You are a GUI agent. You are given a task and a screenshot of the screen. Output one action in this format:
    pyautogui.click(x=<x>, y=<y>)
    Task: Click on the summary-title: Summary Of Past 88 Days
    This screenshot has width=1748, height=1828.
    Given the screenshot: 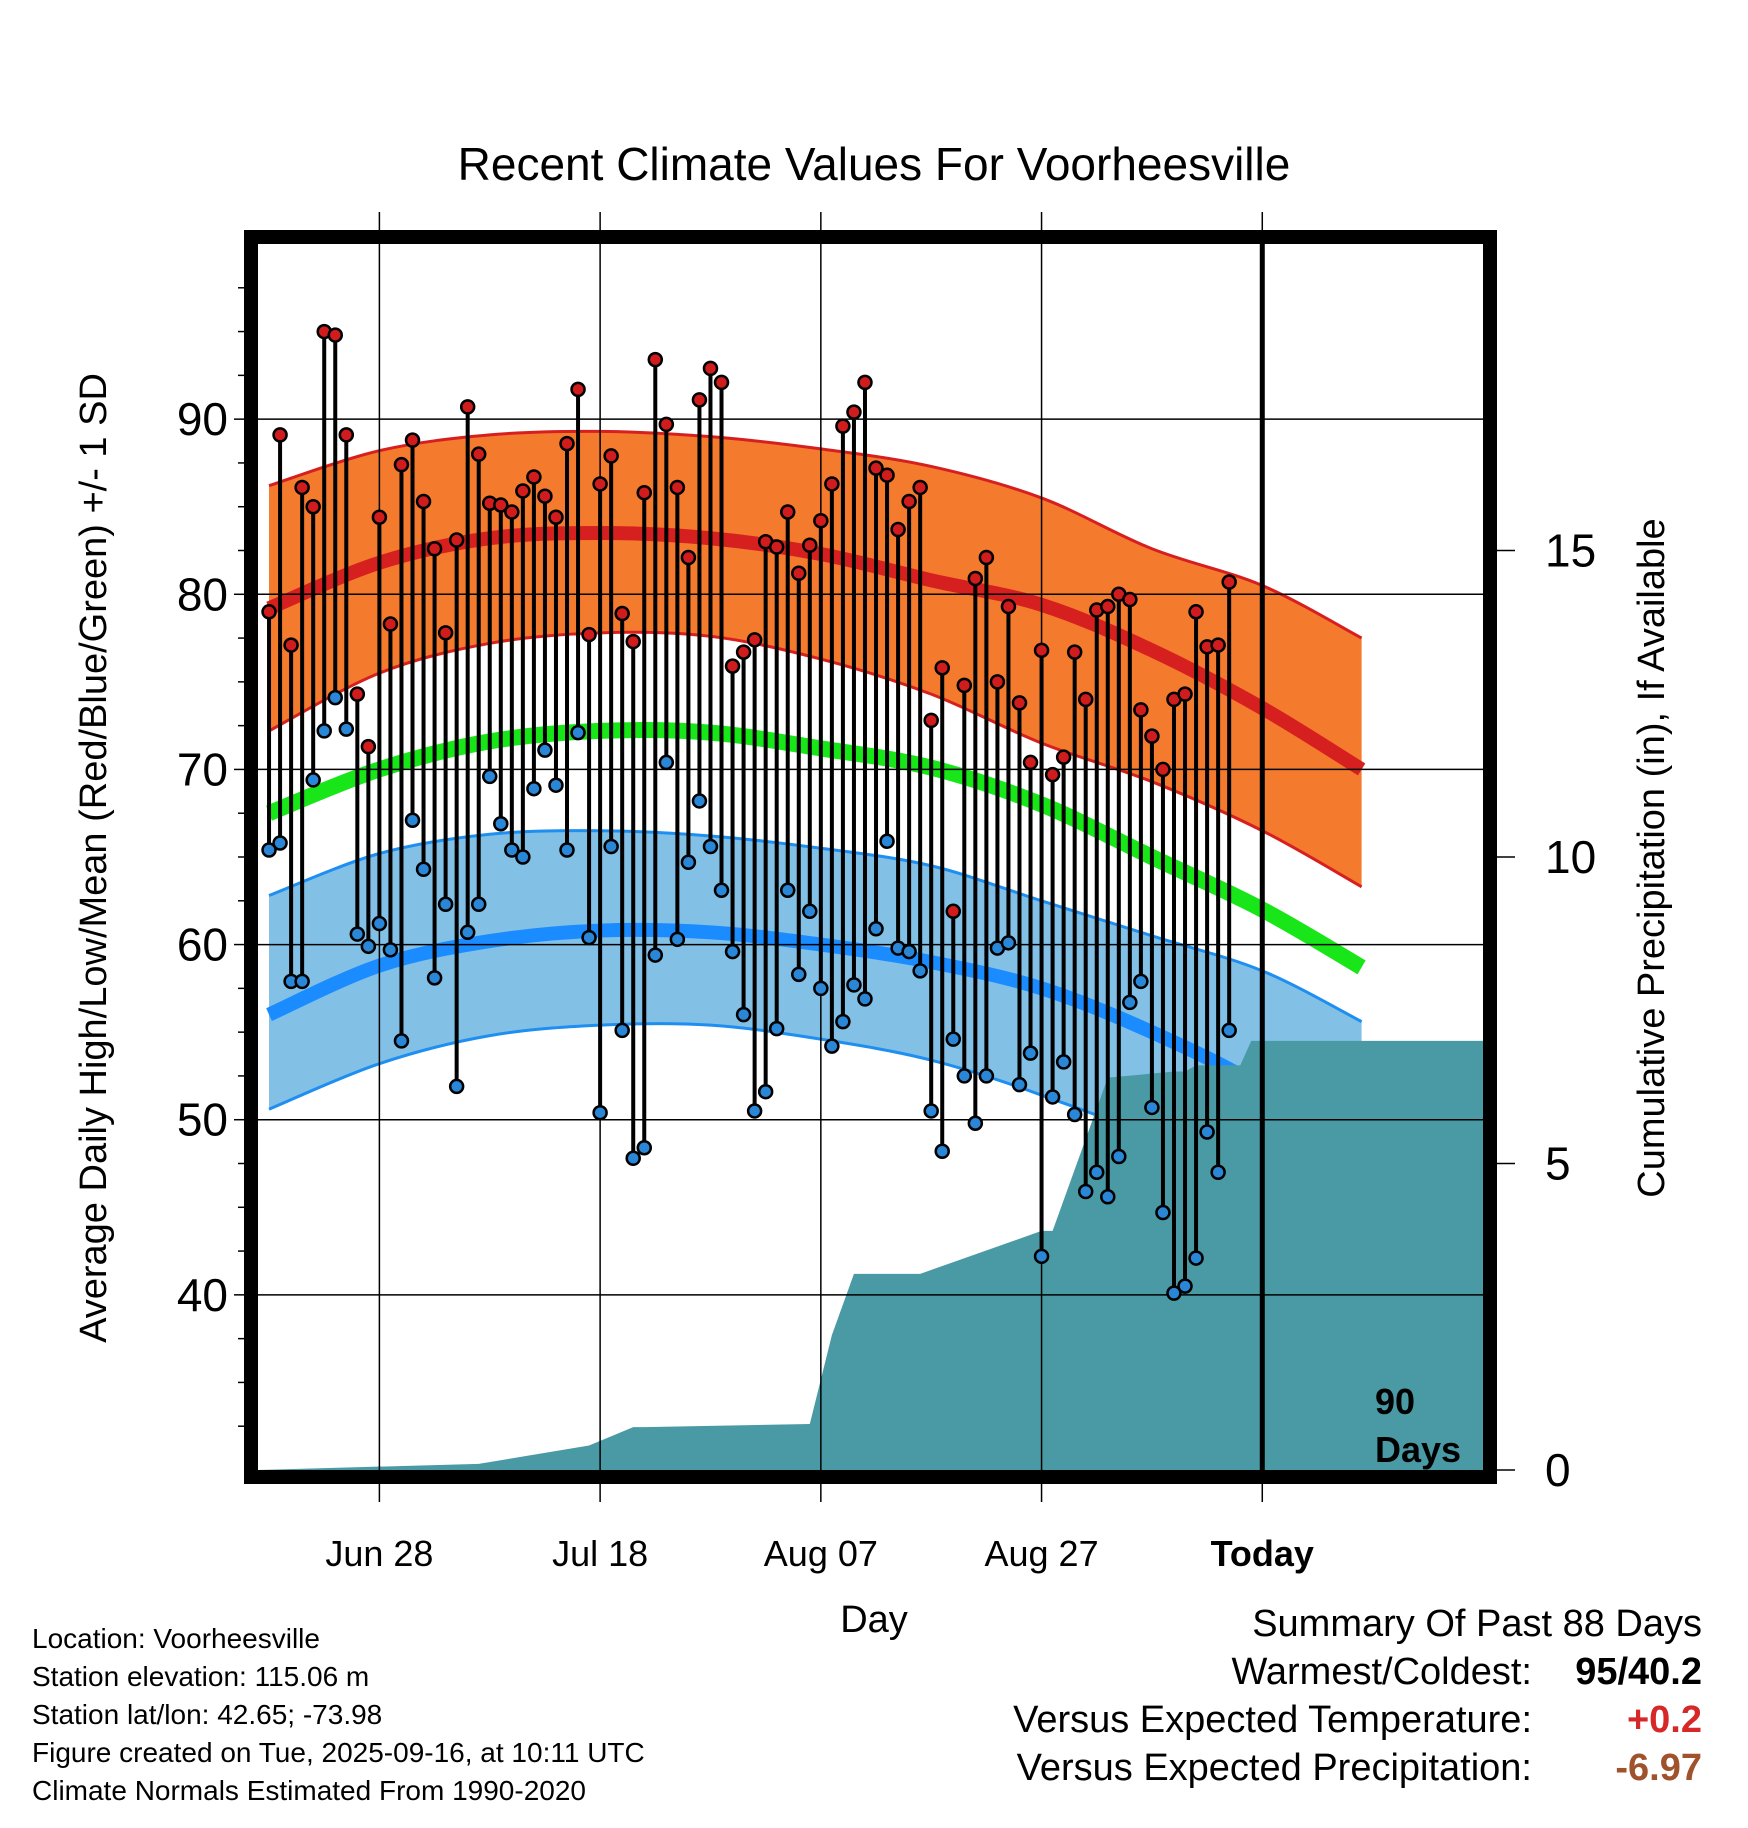 What is the action you would take?
    pyautogui.click(x=1477, y=1624)
    